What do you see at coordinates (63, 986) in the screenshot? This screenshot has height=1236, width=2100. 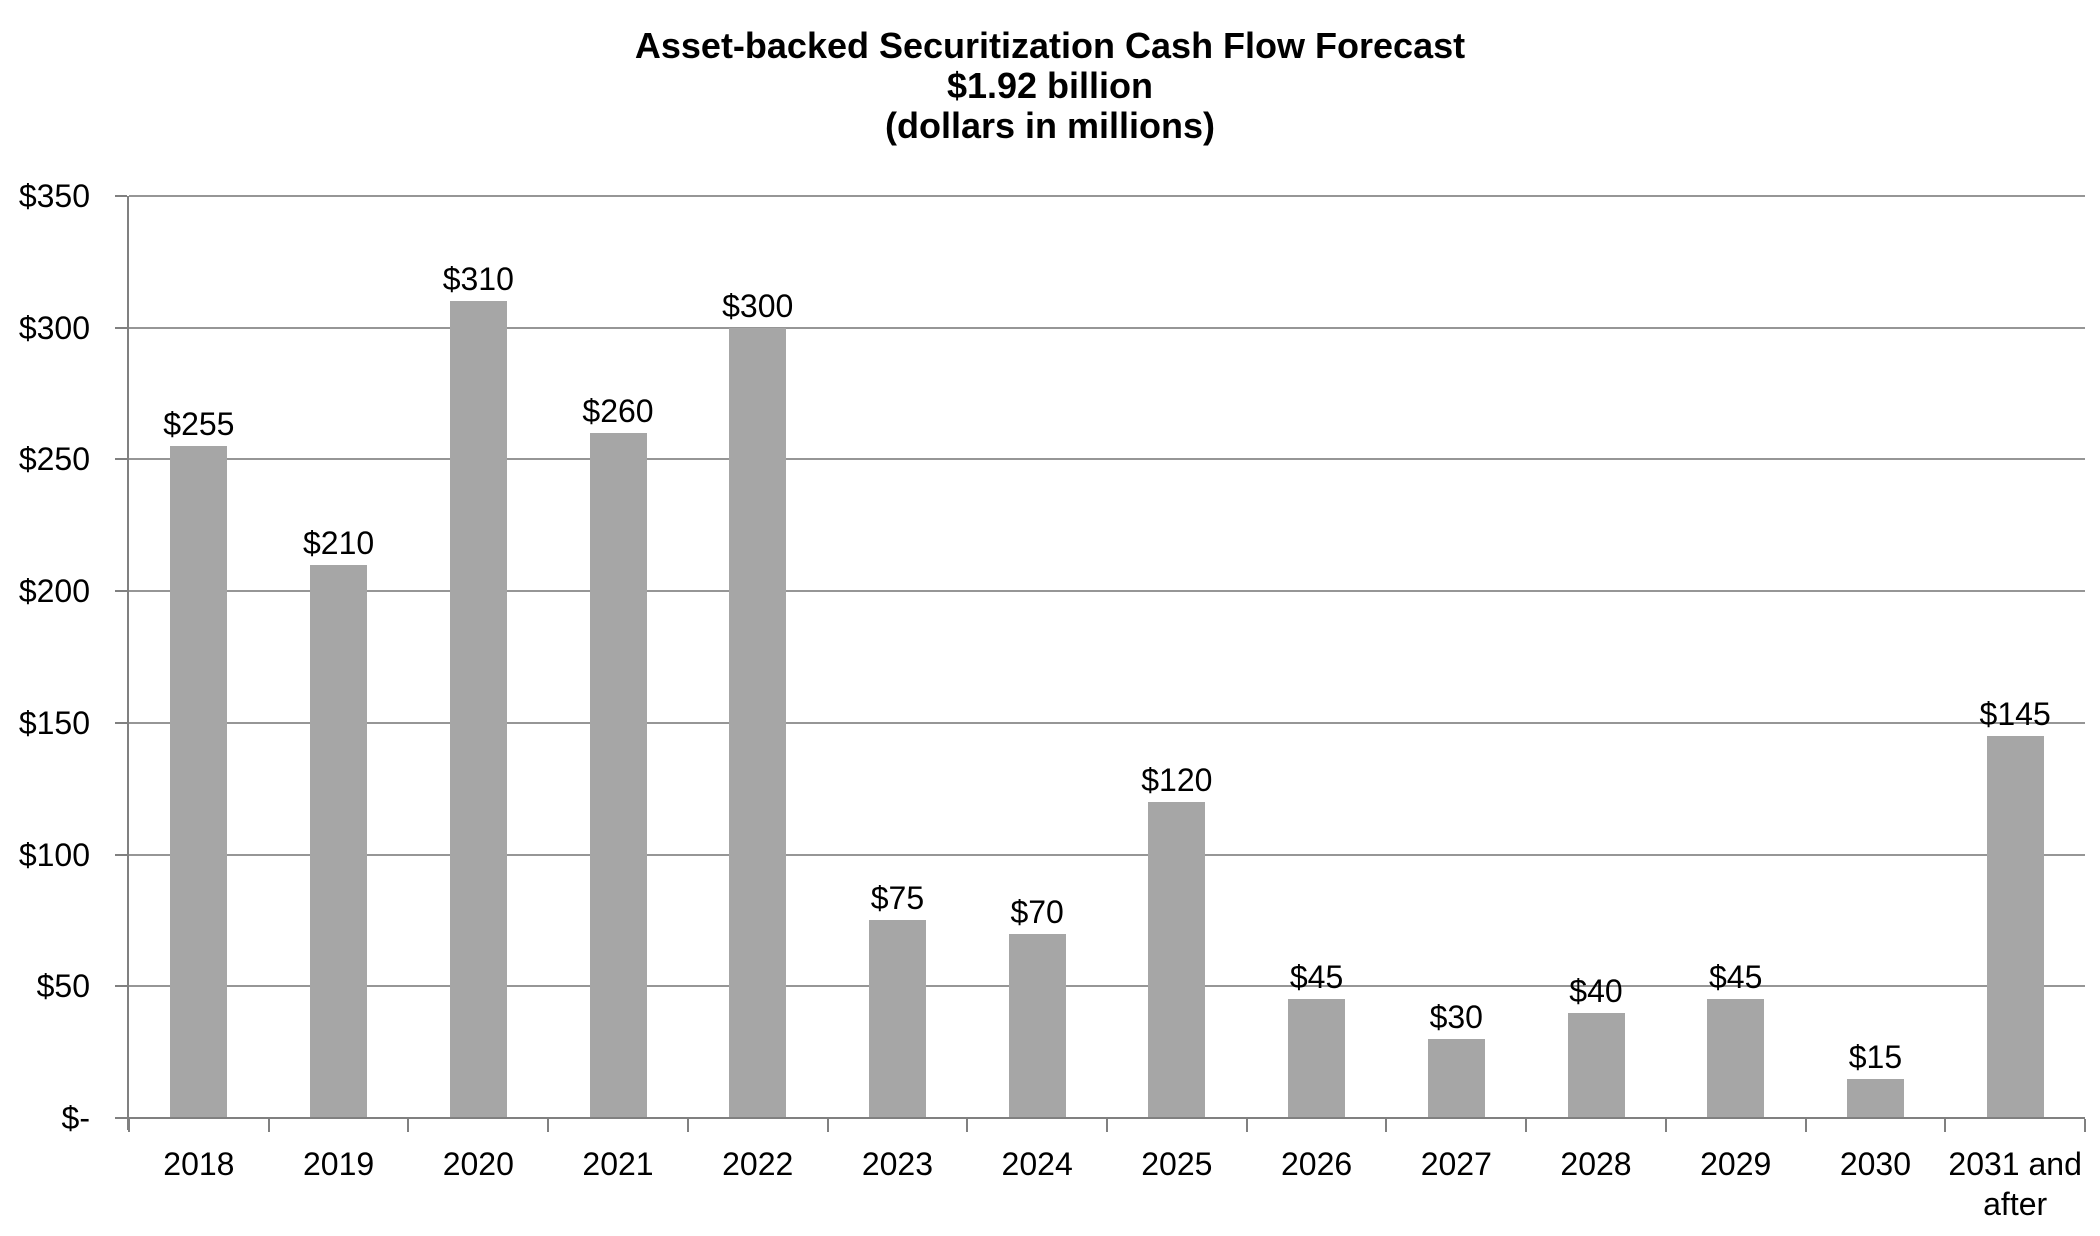 I see `y-tick-label: $50` at bounding box center [63, 986].